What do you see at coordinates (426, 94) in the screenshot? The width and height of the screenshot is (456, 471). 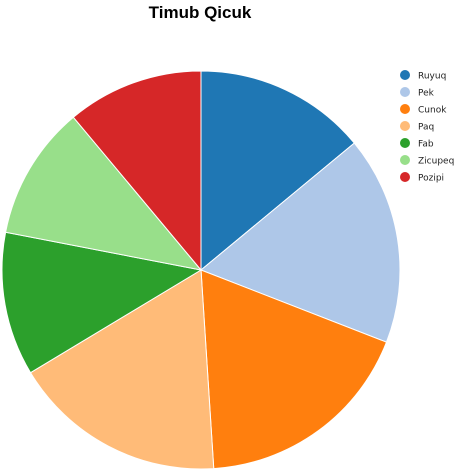 I see `legend-label-pek: Pek` at bounding box center [426, 94].